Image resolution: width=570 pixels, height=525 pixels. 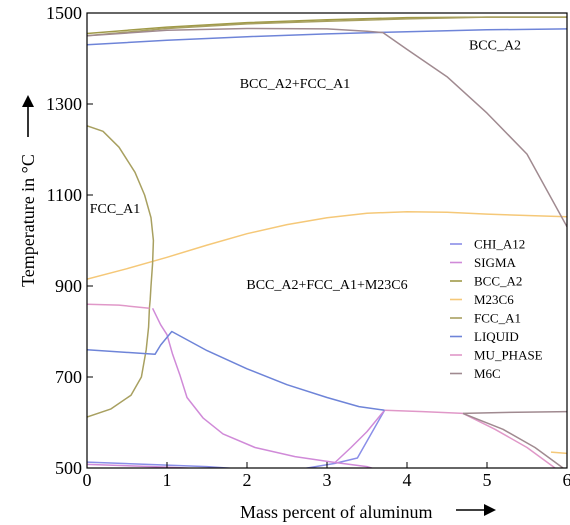 What do you see at coordinates (336, 512) in the screenshot?
I see `x-axis-title-text: Mass percent of aluminum` at bounding box center [336, 512].